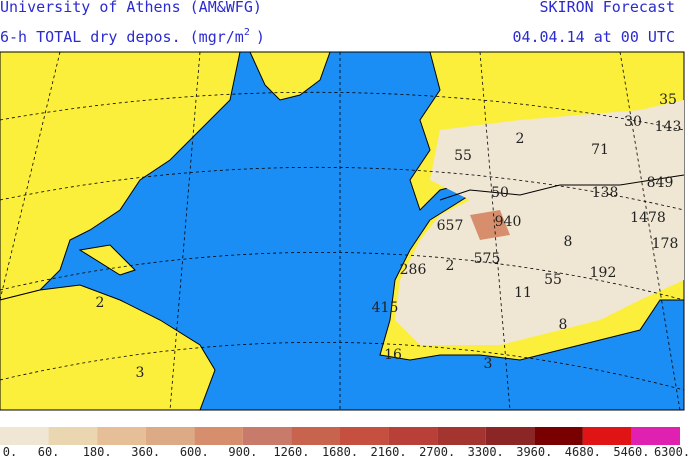  What do you see at coordinates (290, 76) in the screenshot?
I see `greenland` at bounding box center [290, 76].